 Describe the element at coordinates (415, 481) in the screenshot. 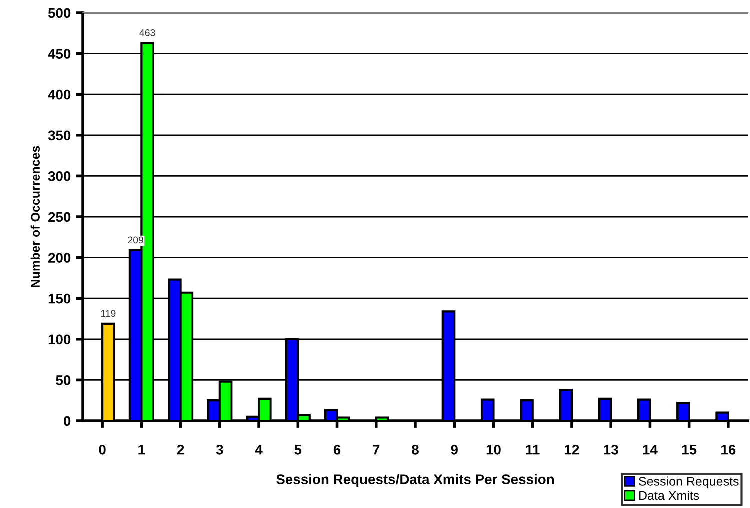

I see `x-axis-title: Session Requests/Data Xmits Per Session` at that location.